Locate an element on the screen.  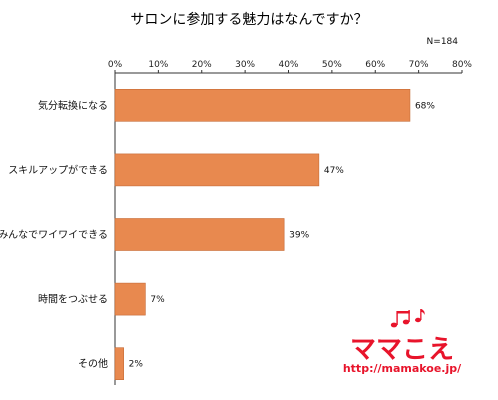
x-tick-label: 30% is located at coordinates (245, 65).